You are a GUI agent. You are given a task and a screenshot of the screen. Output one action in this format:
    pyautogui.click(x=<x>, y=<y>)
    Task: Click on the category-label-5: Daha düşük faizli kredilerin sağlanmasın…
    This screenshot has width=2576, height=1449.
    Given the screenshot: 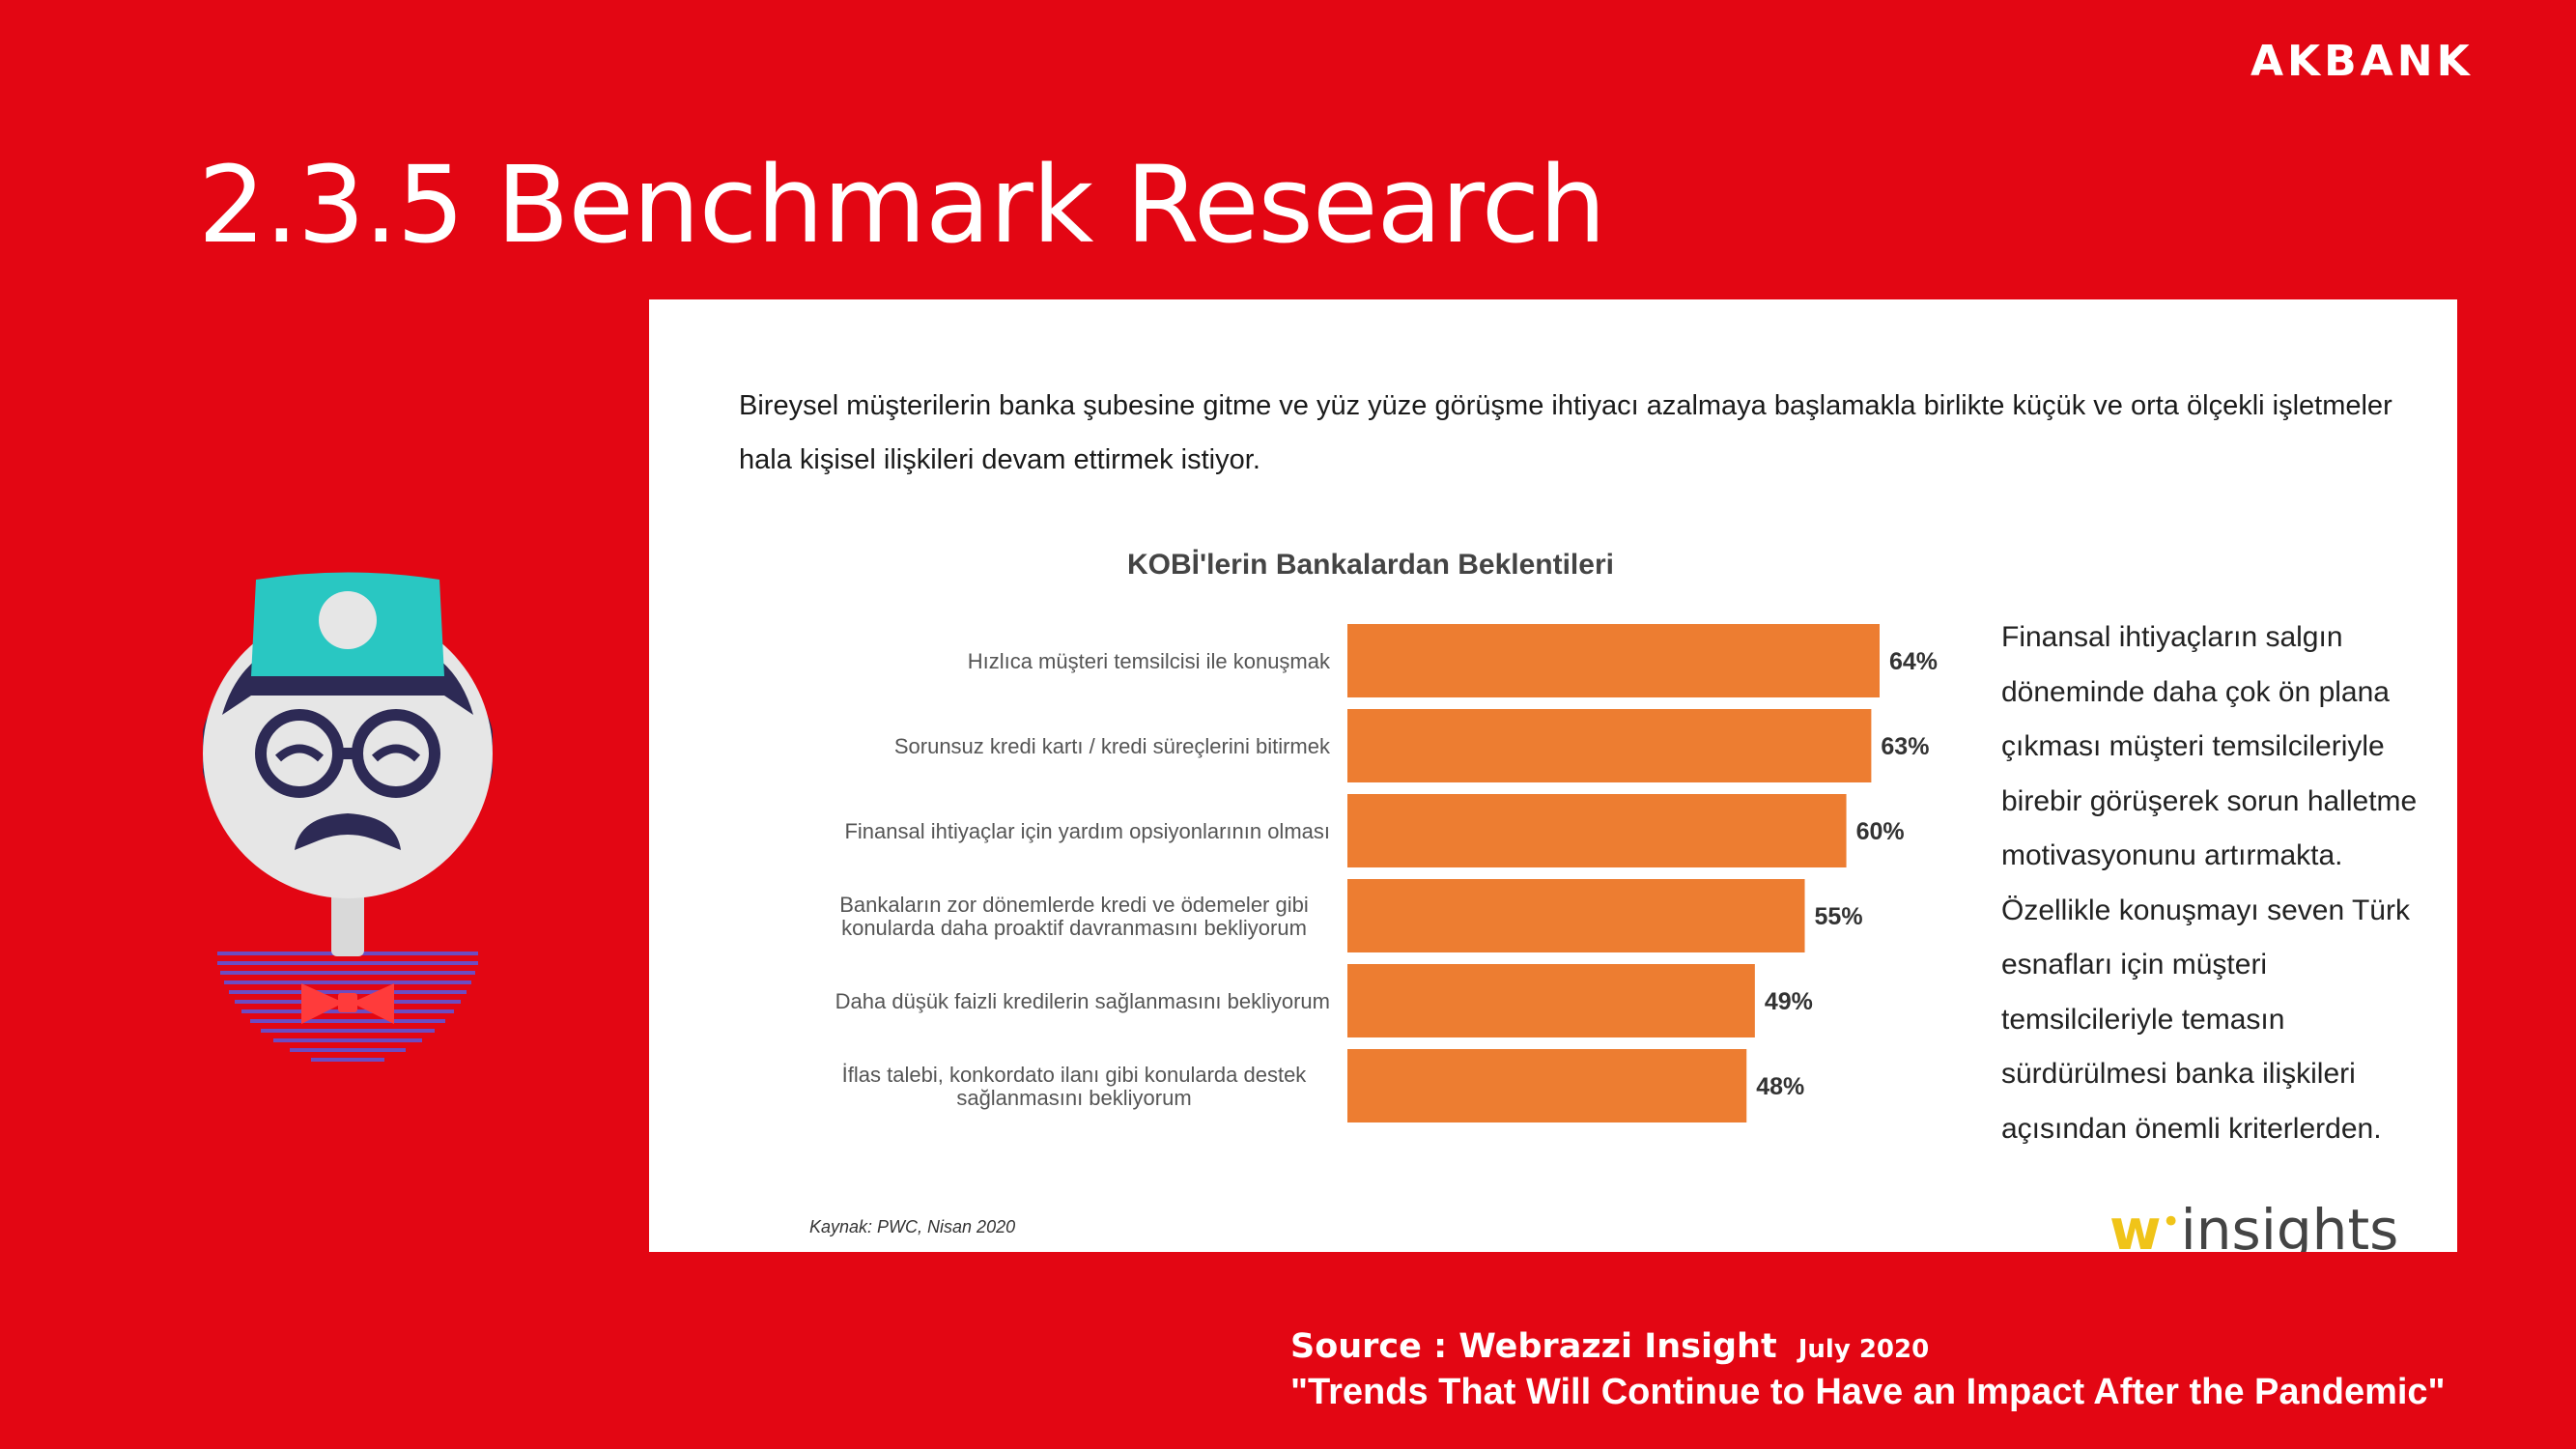 What is the action you would take?
    pyautogui.click(x=1082, y=1001)
    